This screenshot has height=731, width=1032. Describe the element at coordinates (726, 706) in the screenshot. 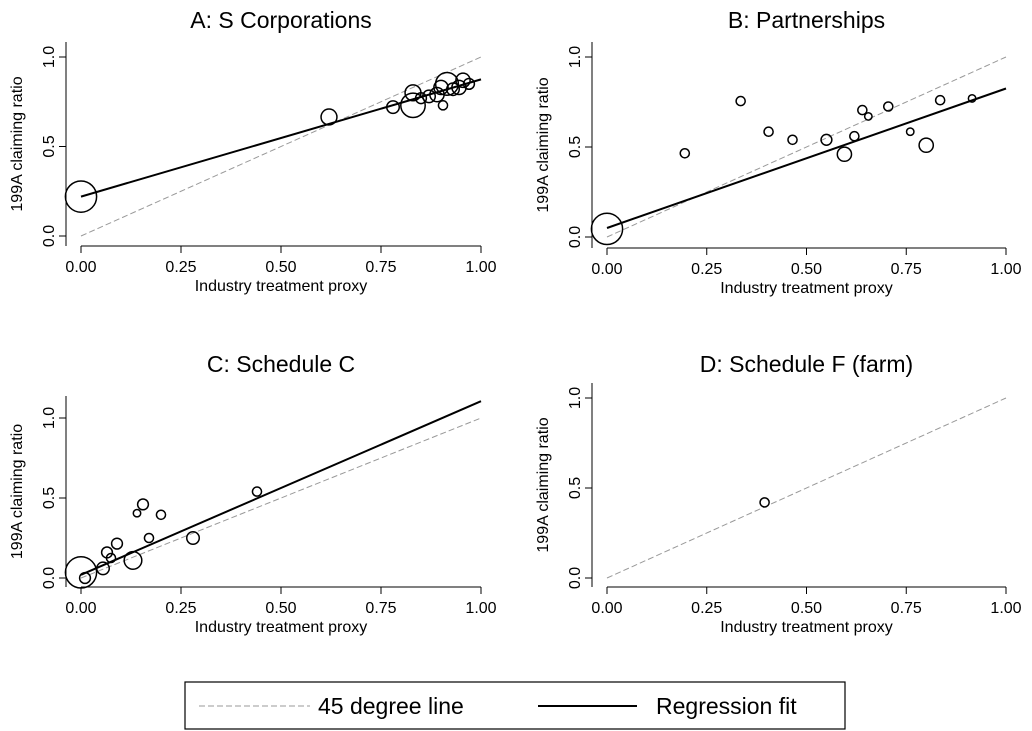

I see `legend-label: Regression fit` at that location.